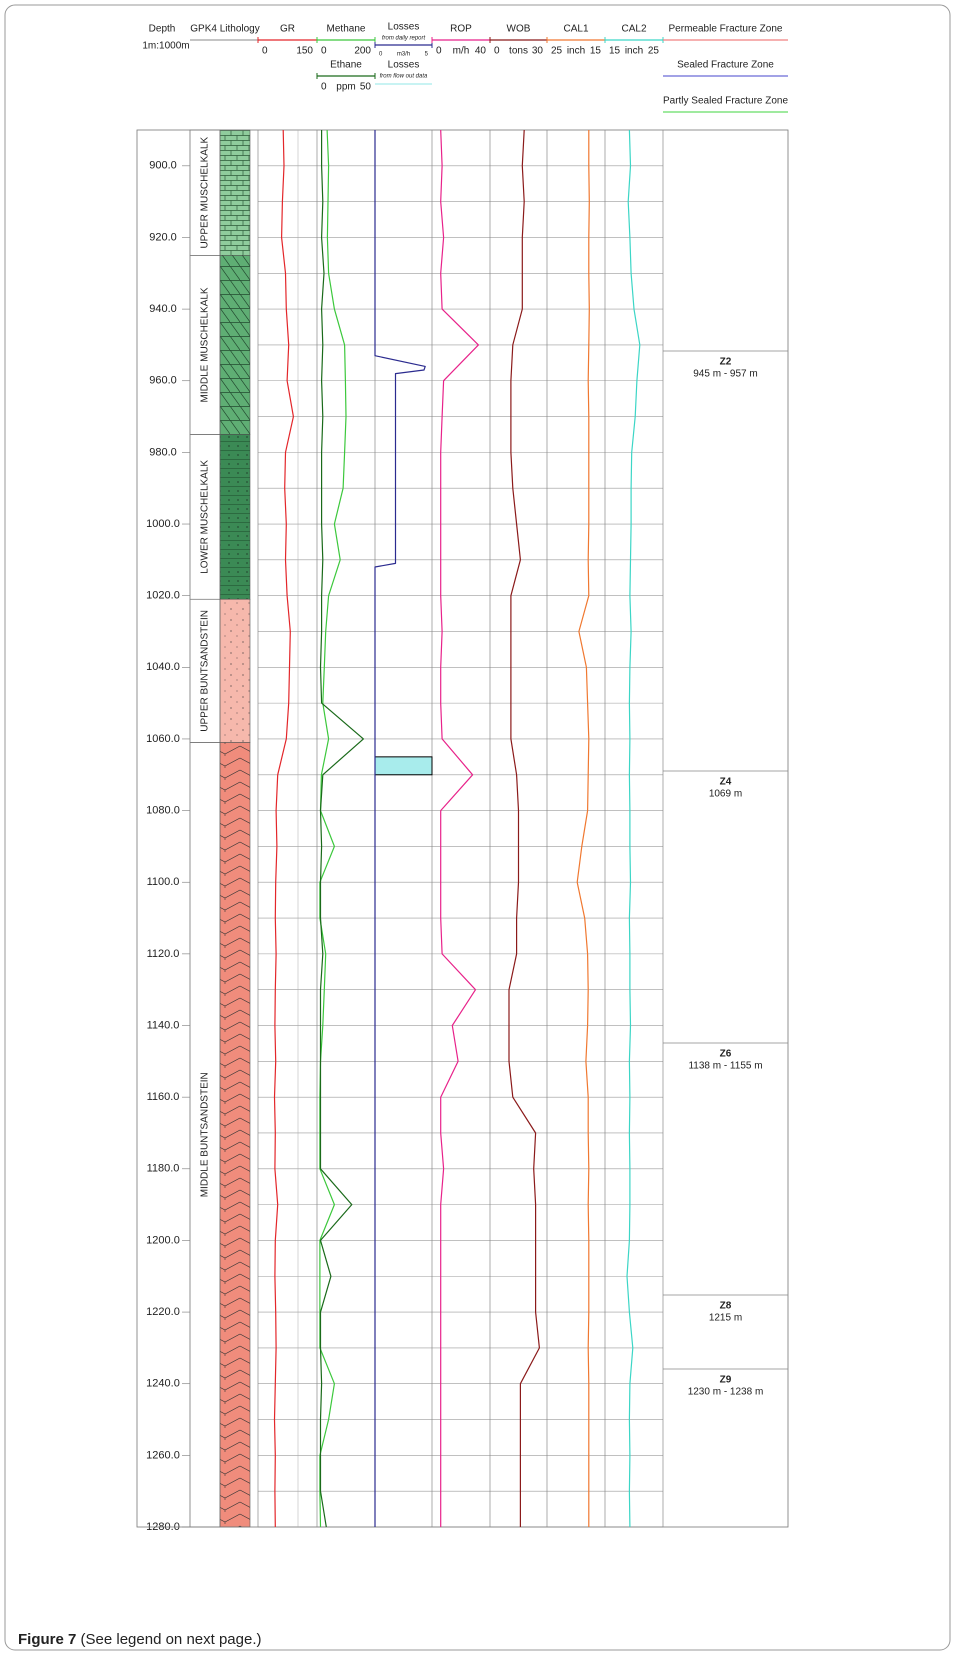 The height and width of the screenshot is (1655, 956). I want to click on depth-tick-label: 1040.0, so click(163, 667).